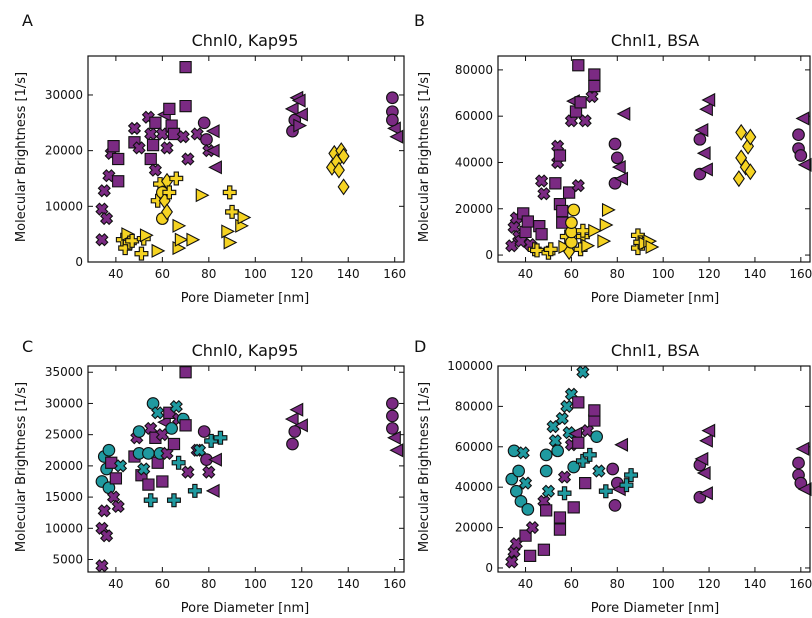  What do you see at coordinates (470, 366) in the screenshot?
I see `panel-d-ytick-label: 100000` at bounding box center [470, 366].